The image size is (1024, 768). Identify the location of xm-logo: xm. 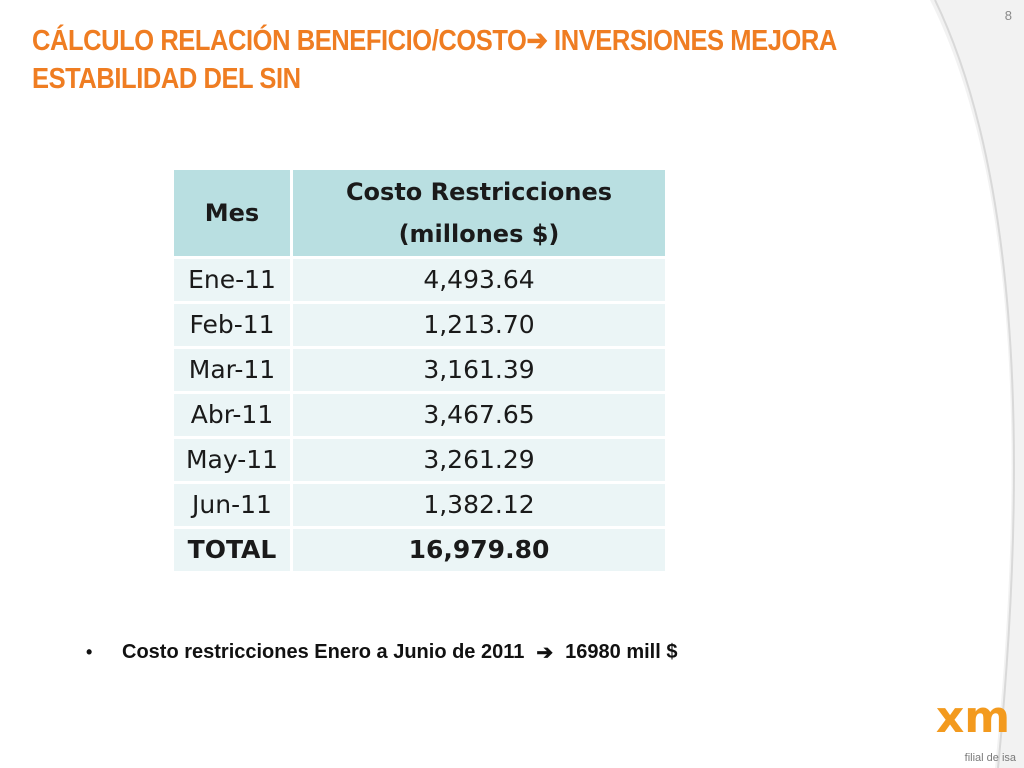
(973, 717).